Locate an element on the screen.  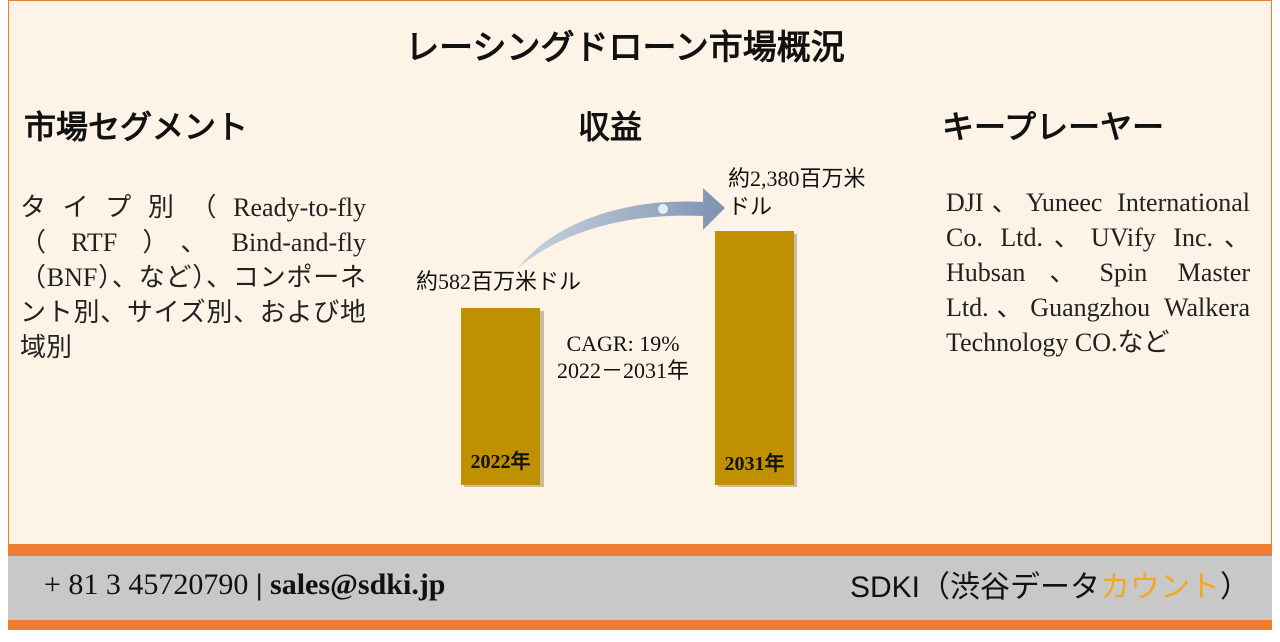
year-label: 2022年 is located at coordinates (500, 462).